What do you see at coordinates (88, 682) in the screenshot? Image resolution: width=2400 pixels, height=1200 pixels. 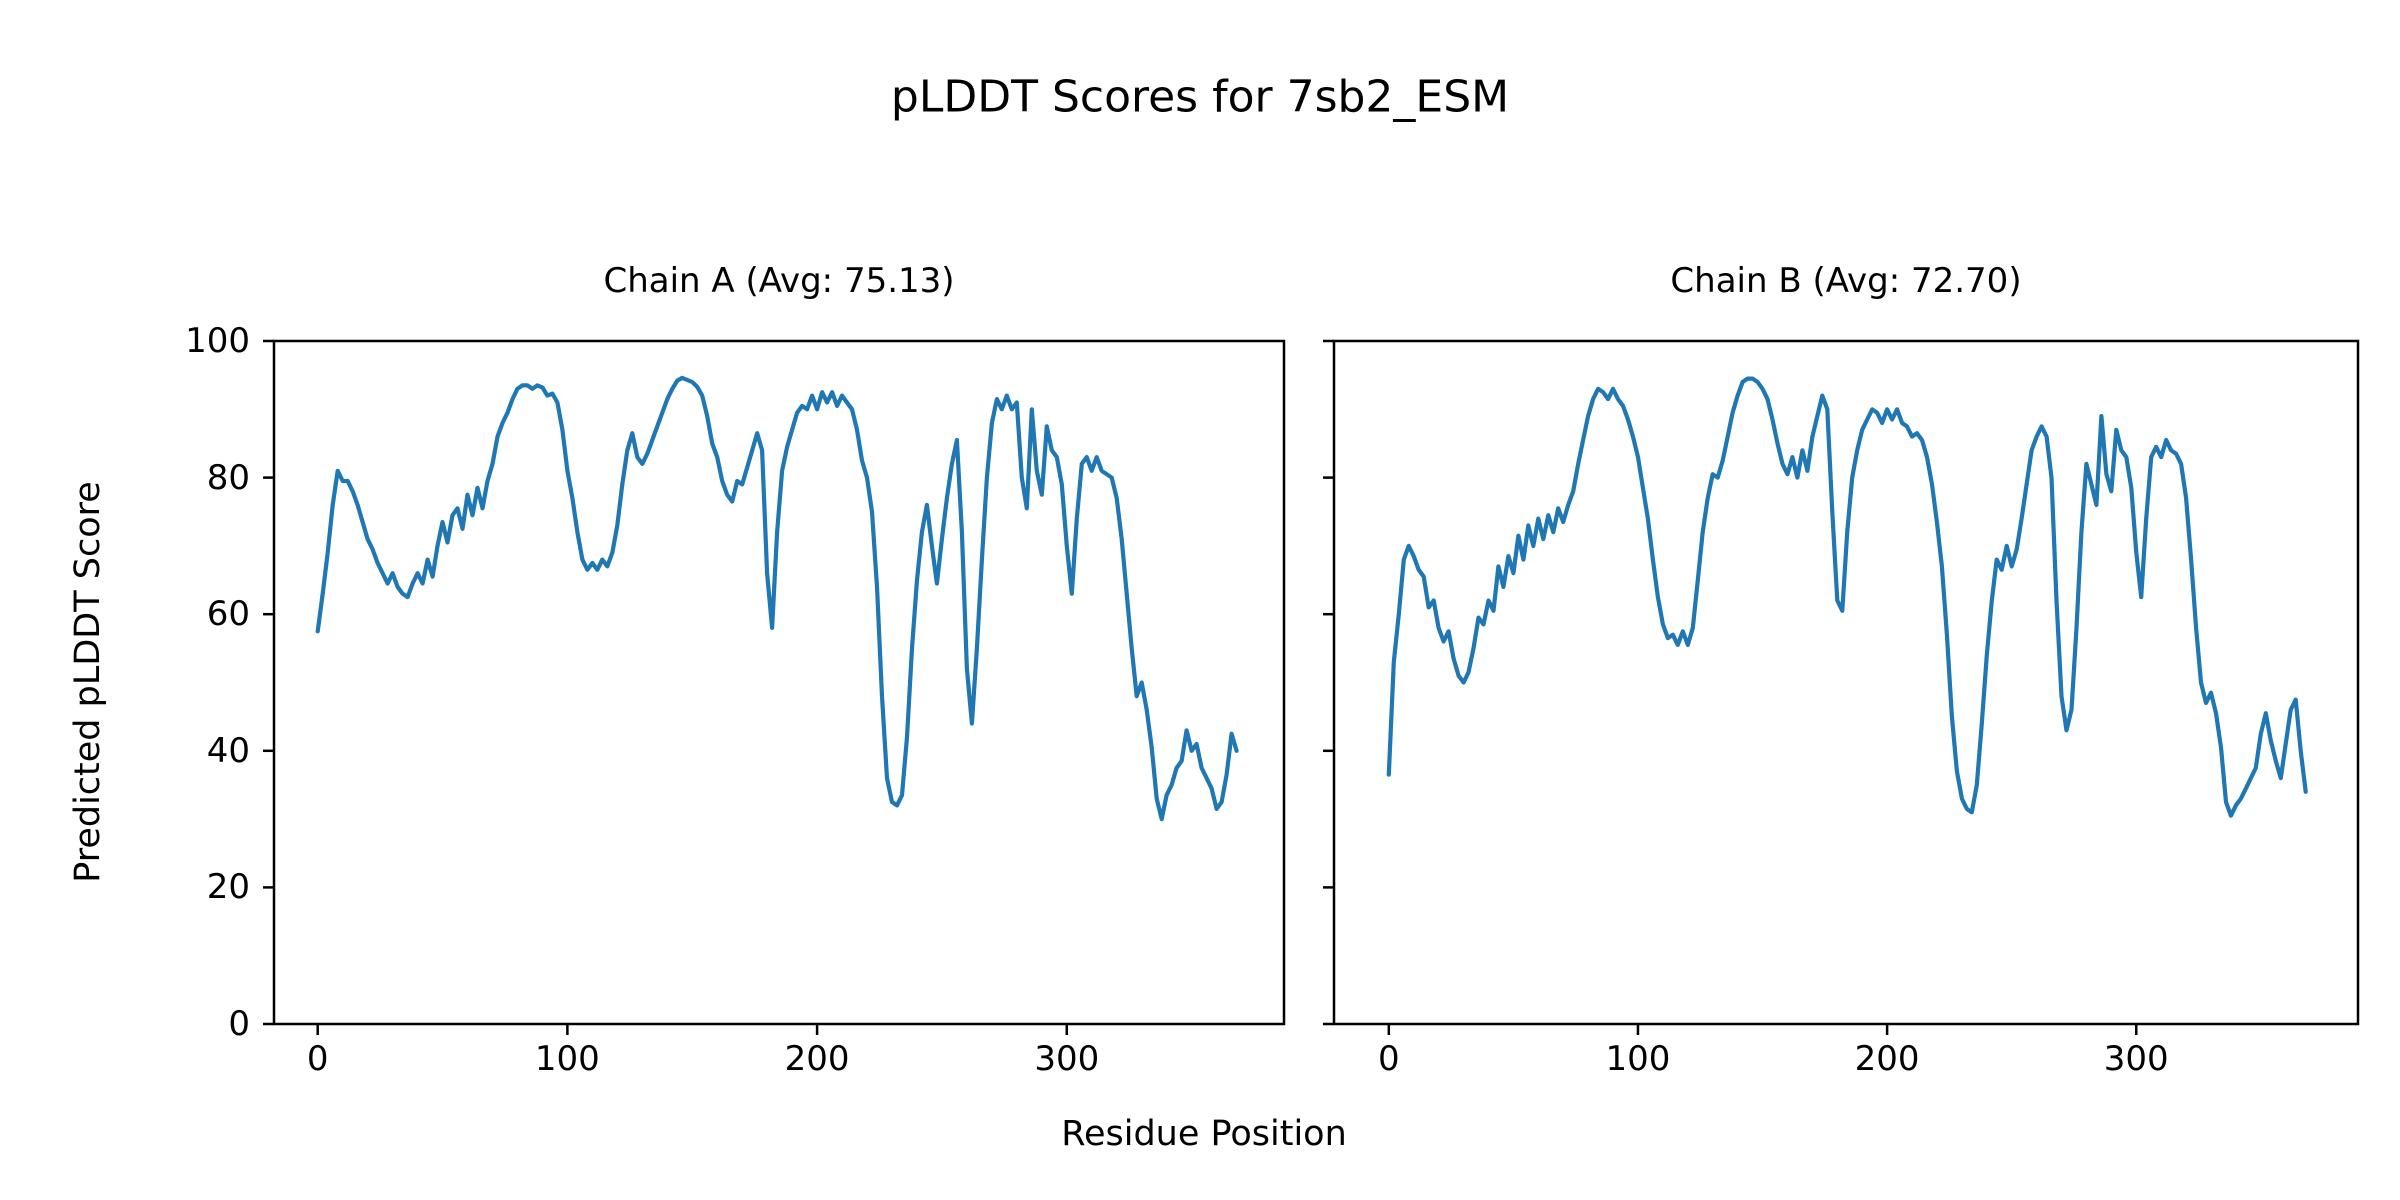 I see `y-axis-label: Predicted pLDDT Score` at bounding box center [88, 682].